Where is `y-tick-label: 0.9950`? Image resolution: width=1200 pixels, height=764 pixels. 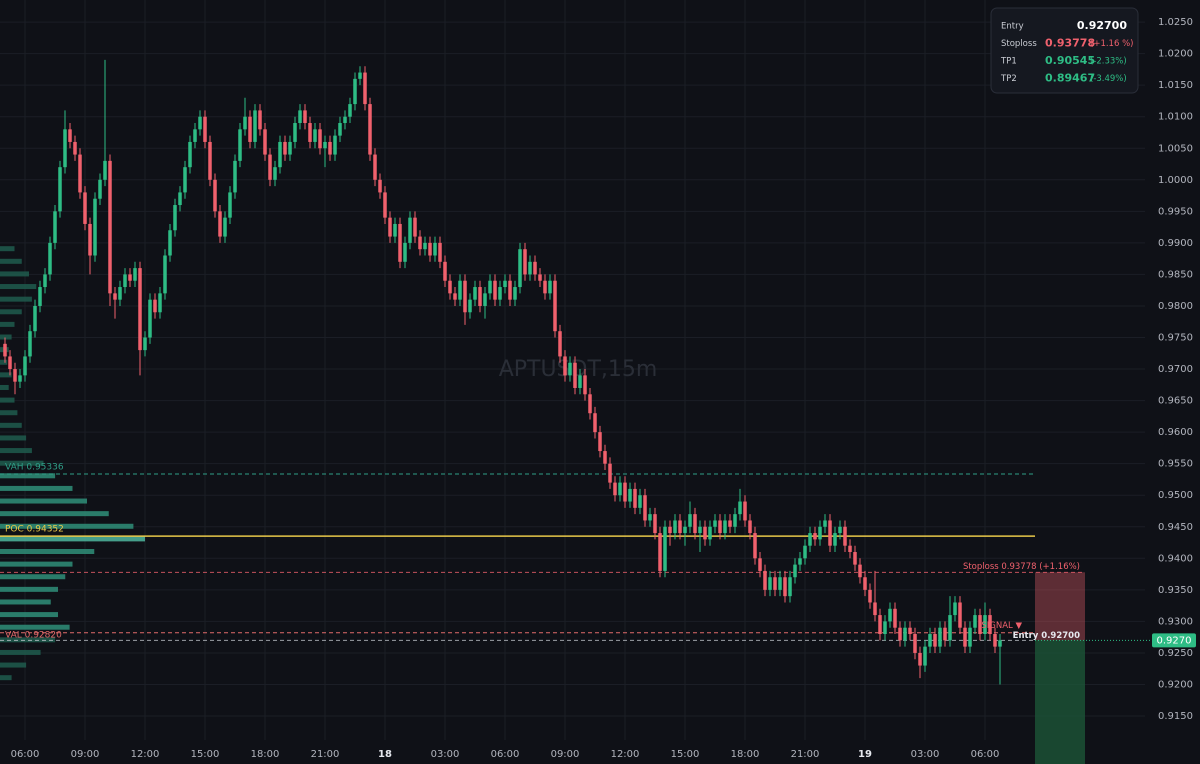
y-tick-label: 0.9950 is located at coordinates (1175, 211).